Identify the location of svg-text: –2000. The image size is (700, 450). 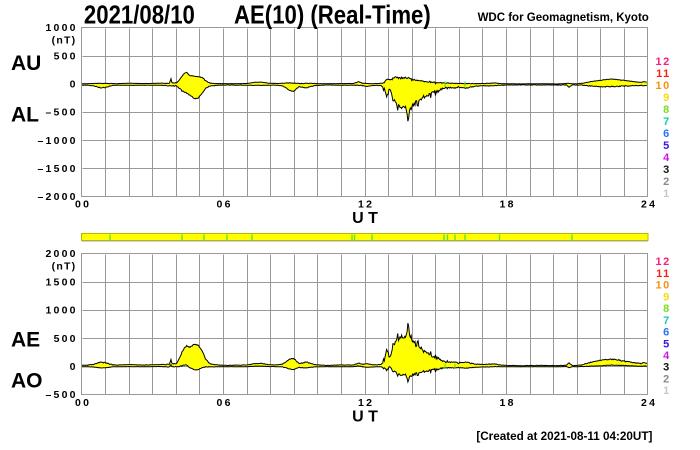
(57, 197).